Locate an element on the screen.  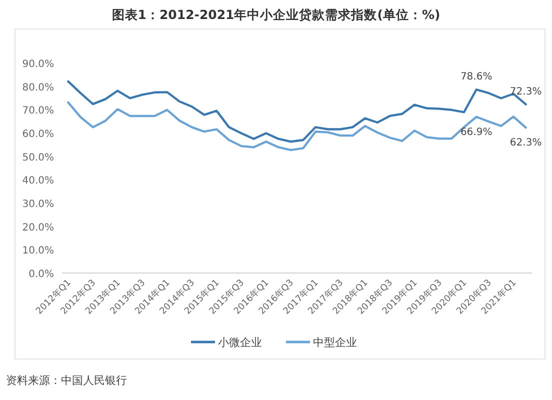
y-tick-label: 10.0% is located at coordinates (38, 251).